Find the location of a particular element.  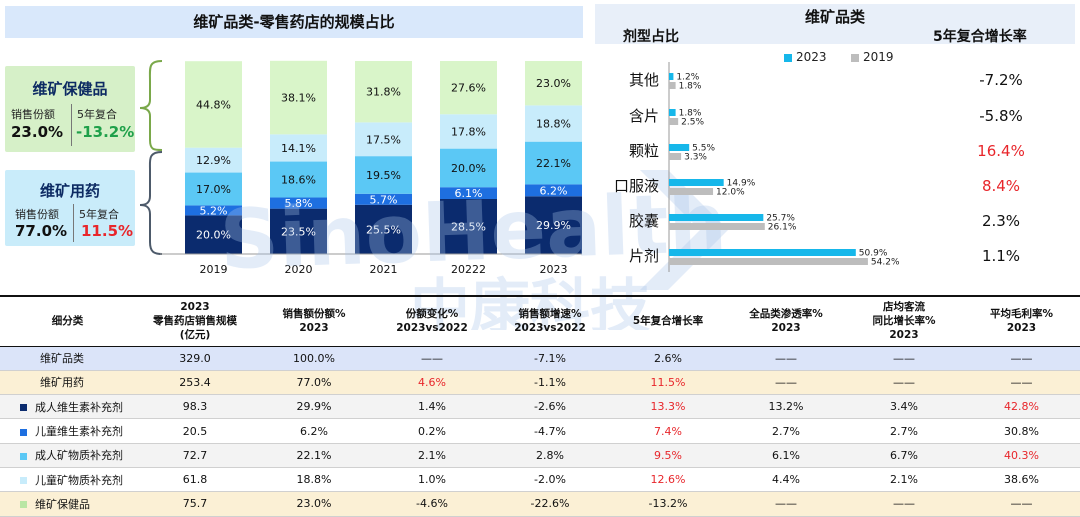

stack-data-label: 17.0% is located at coordinates (213, 189).